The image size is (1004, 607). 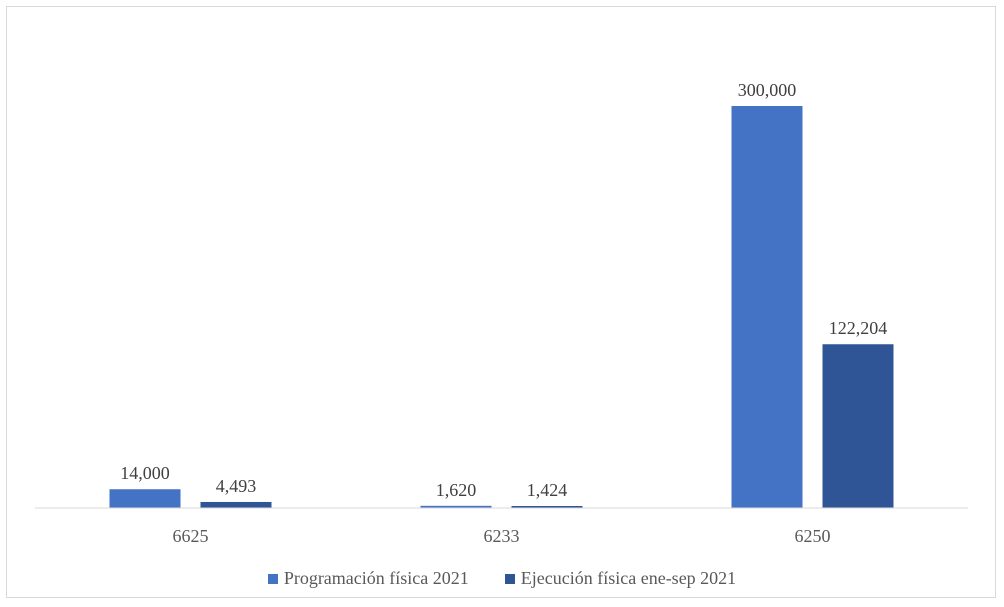 I want to click on legend-item-ejecucion: Ejecución física ene-sep 2021, so click(x=620, y=578).